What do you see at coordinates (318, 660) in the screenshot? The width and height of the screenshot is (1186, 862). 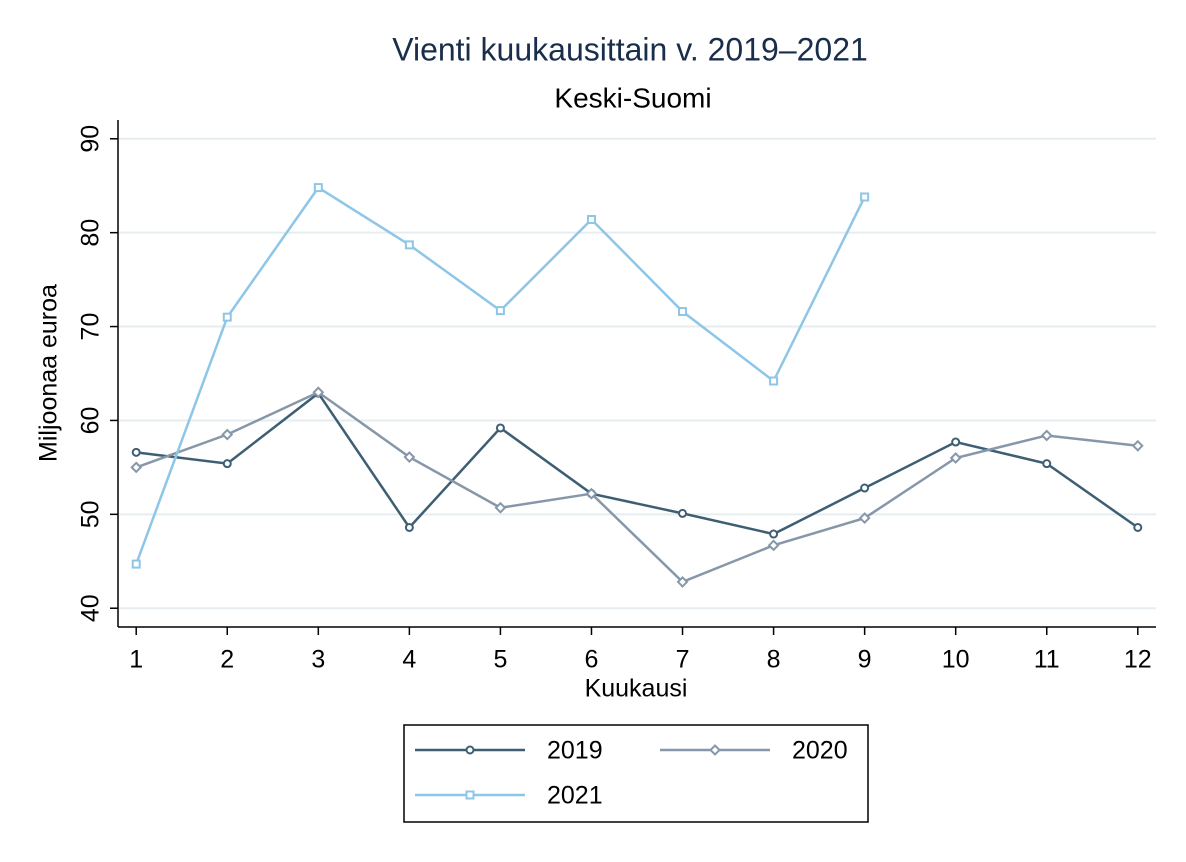 I see `x-tick-label: 3` at bounding box center [318, 660].